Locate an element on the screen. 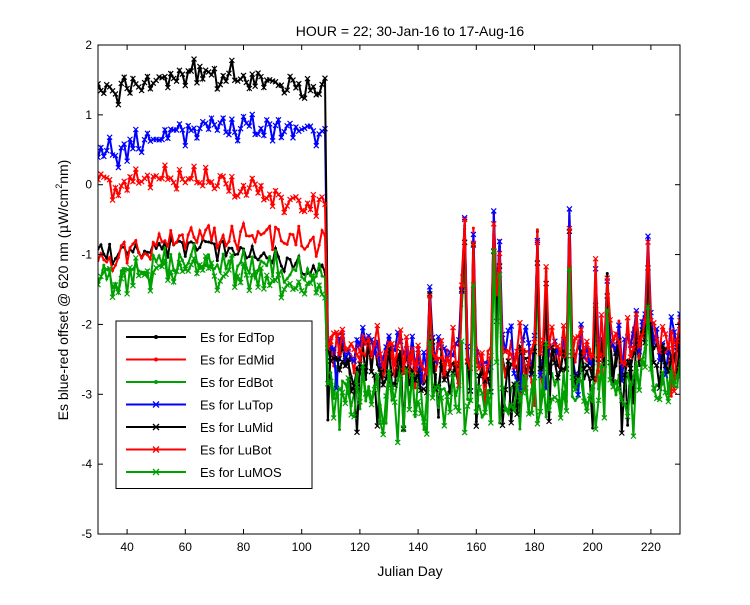 The height and width of the screenshot is (605, 750). y-tick-label: 2 is located at coordinates (88, 45).